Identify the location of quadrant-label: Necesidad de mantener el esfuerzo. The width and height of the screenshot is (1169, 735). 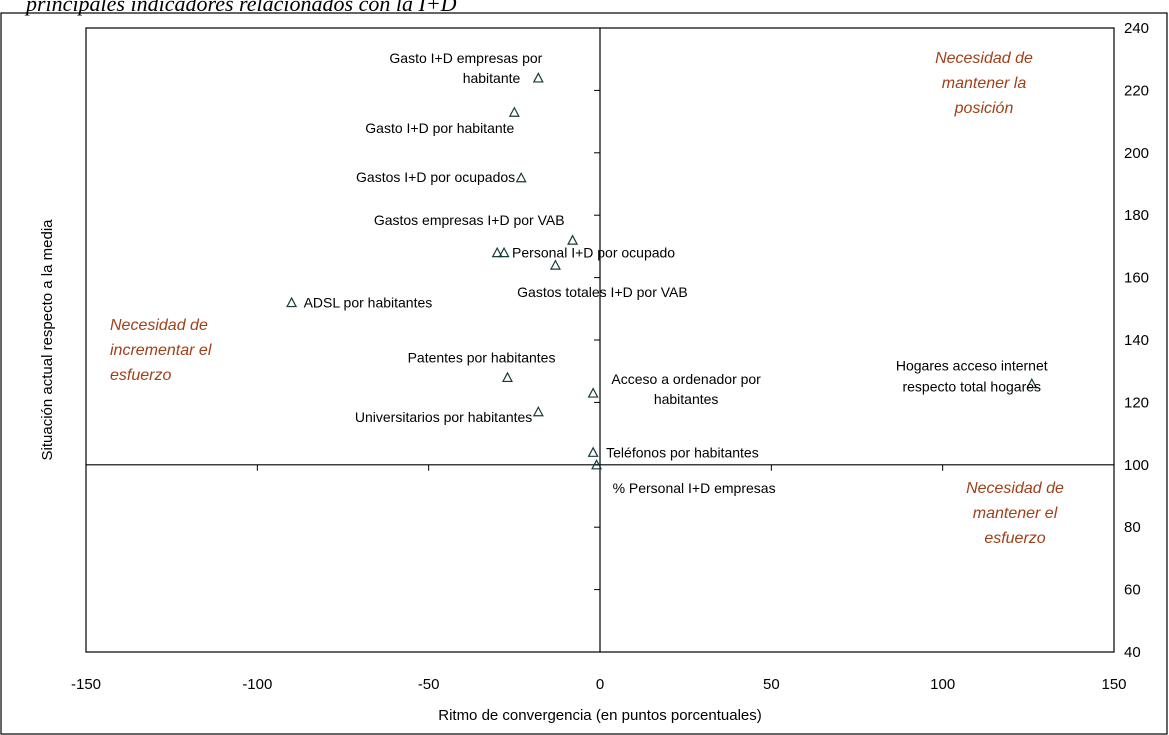
(1015, 513).